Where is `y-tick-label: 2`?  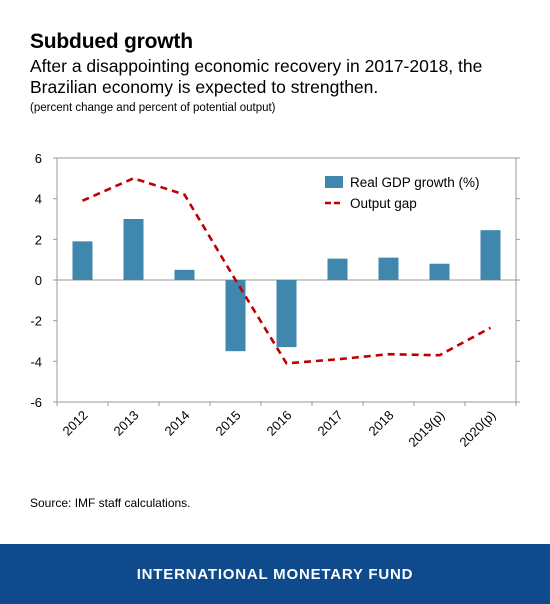
y-tick-label: 2 is located at coordinates (38, 239).